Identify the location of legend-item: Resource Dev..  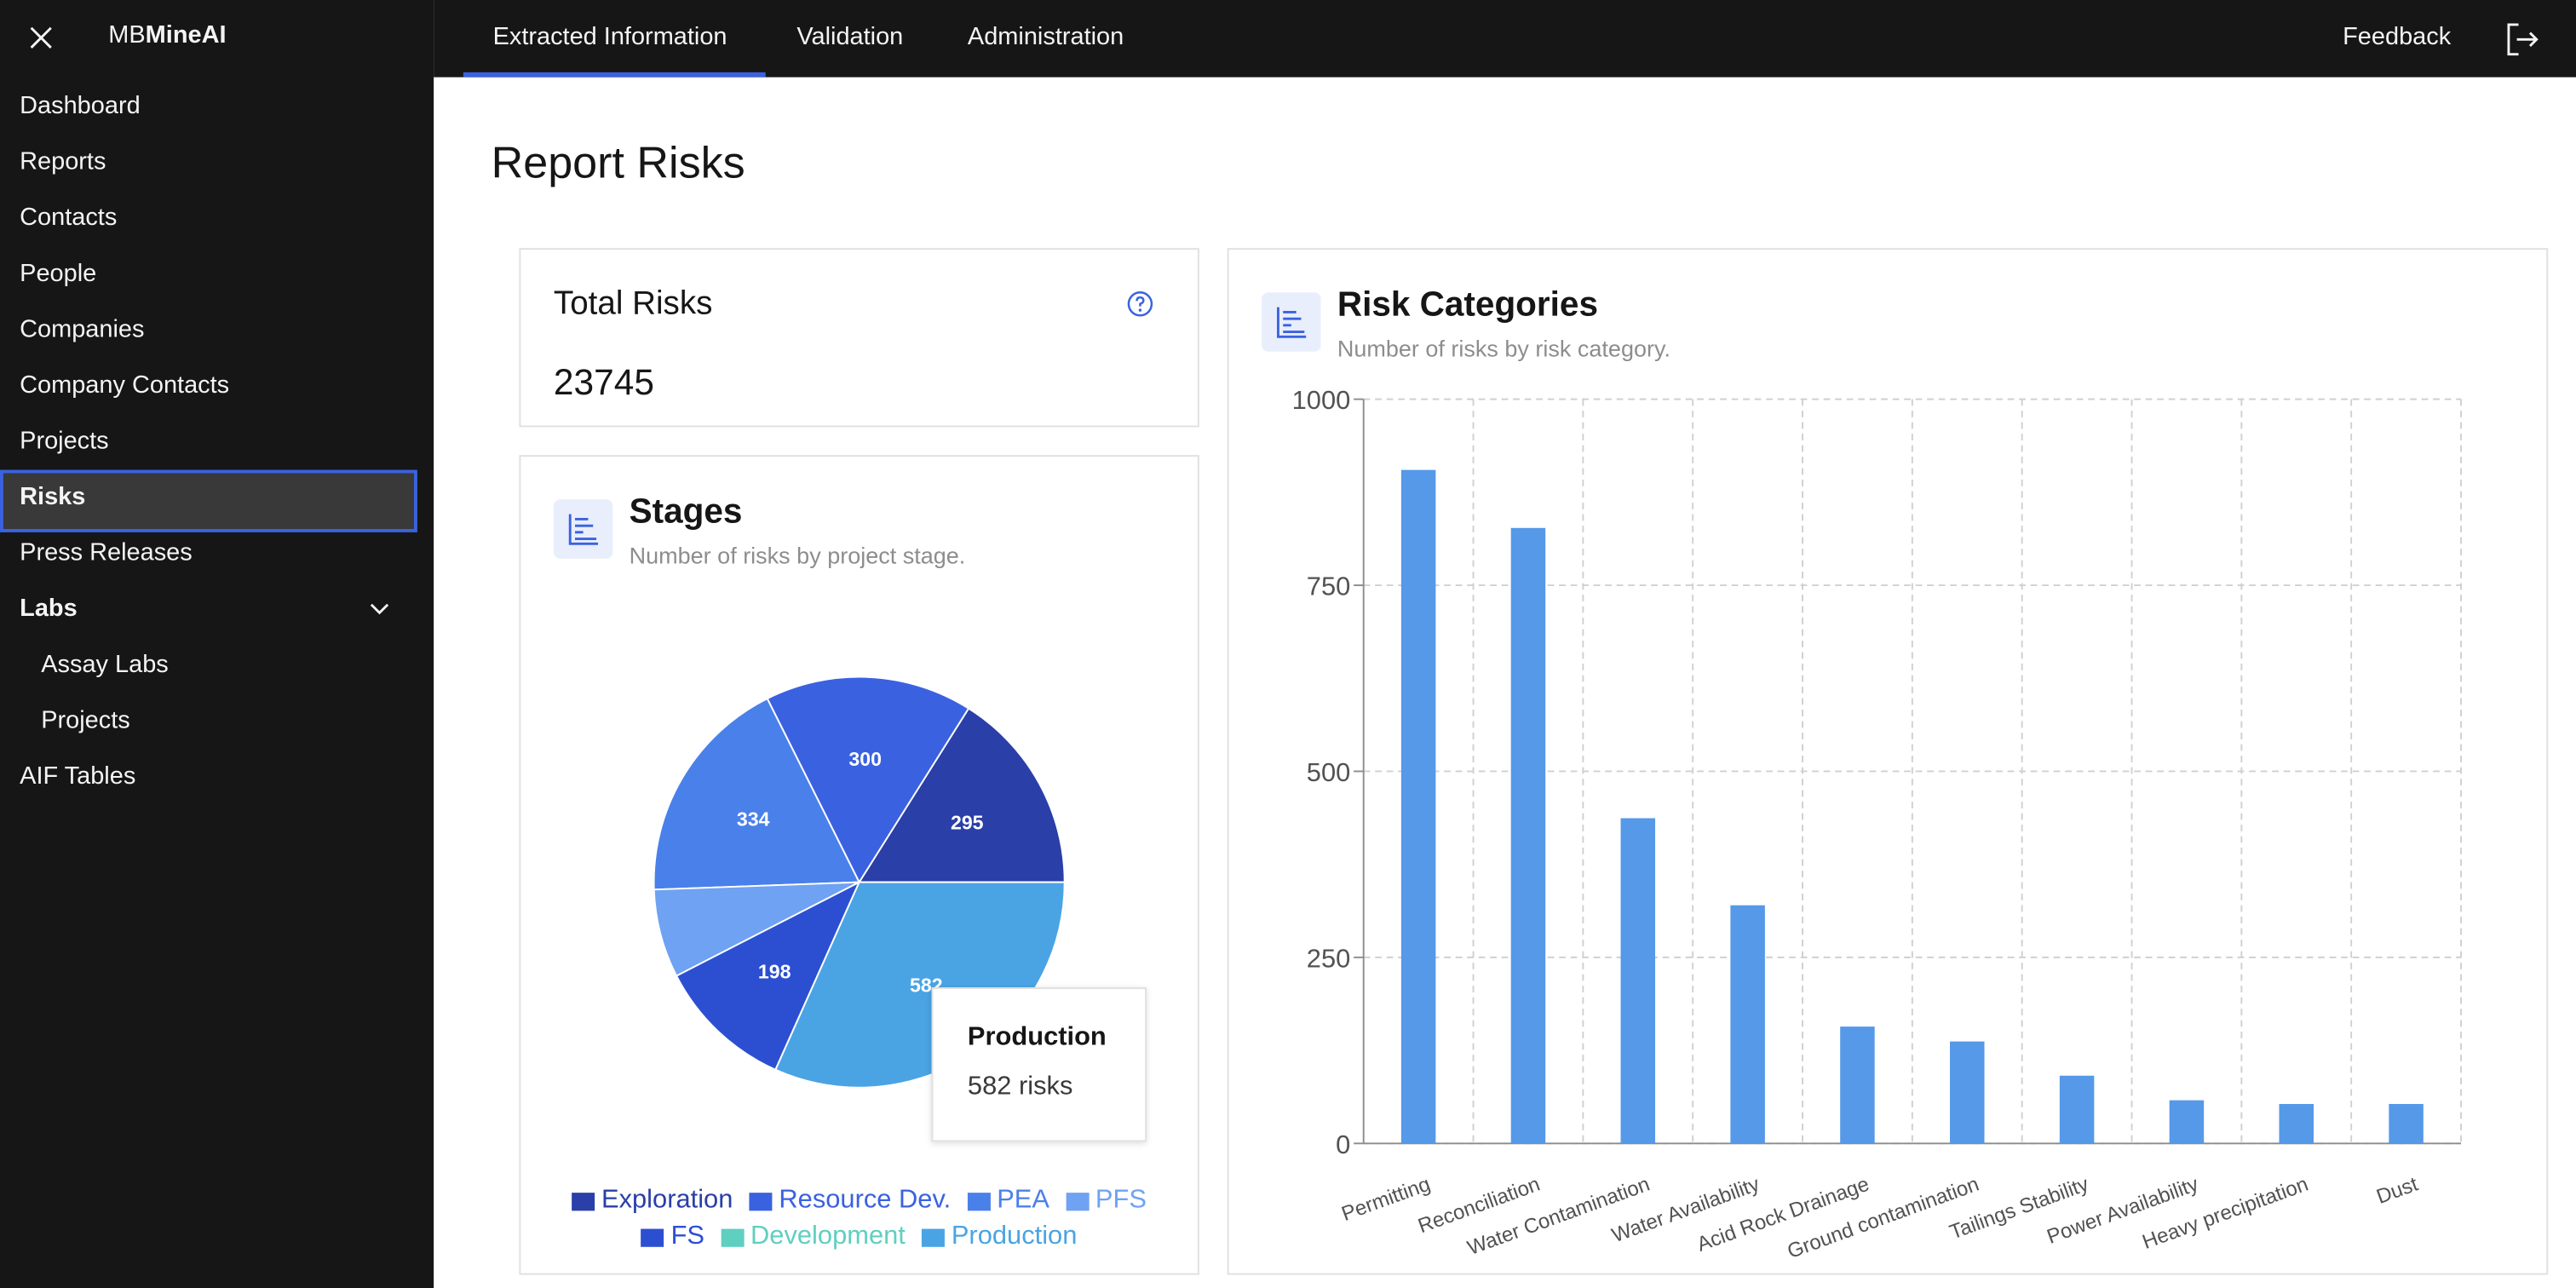
(851, 1201).